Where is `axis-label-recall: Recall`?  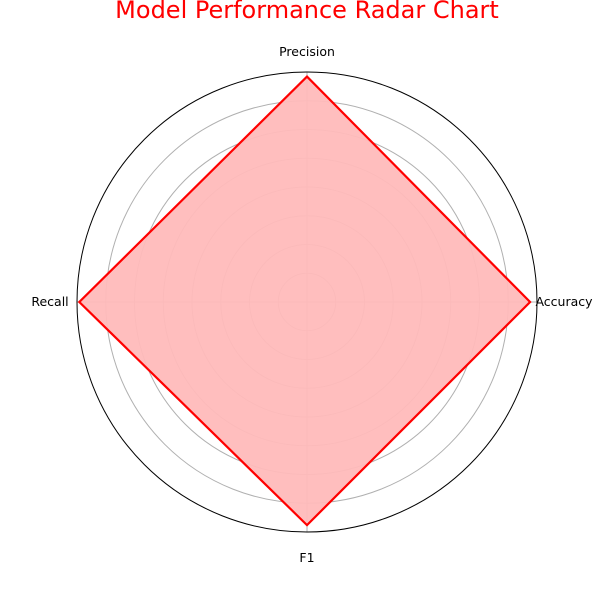
axis-label-recall: Recall is located at coordinates (49, 301).